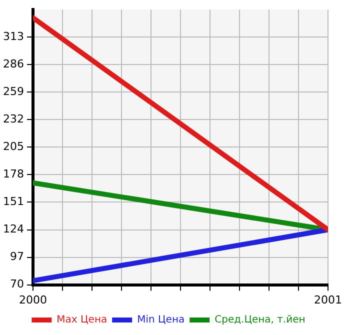 Image resolution: width=345 pixels, height=335 pixels. What do you see at coordinates (32, 299) in the screenshot?
I see `x-tick-label: 2000` at bounding box center [32, 299].